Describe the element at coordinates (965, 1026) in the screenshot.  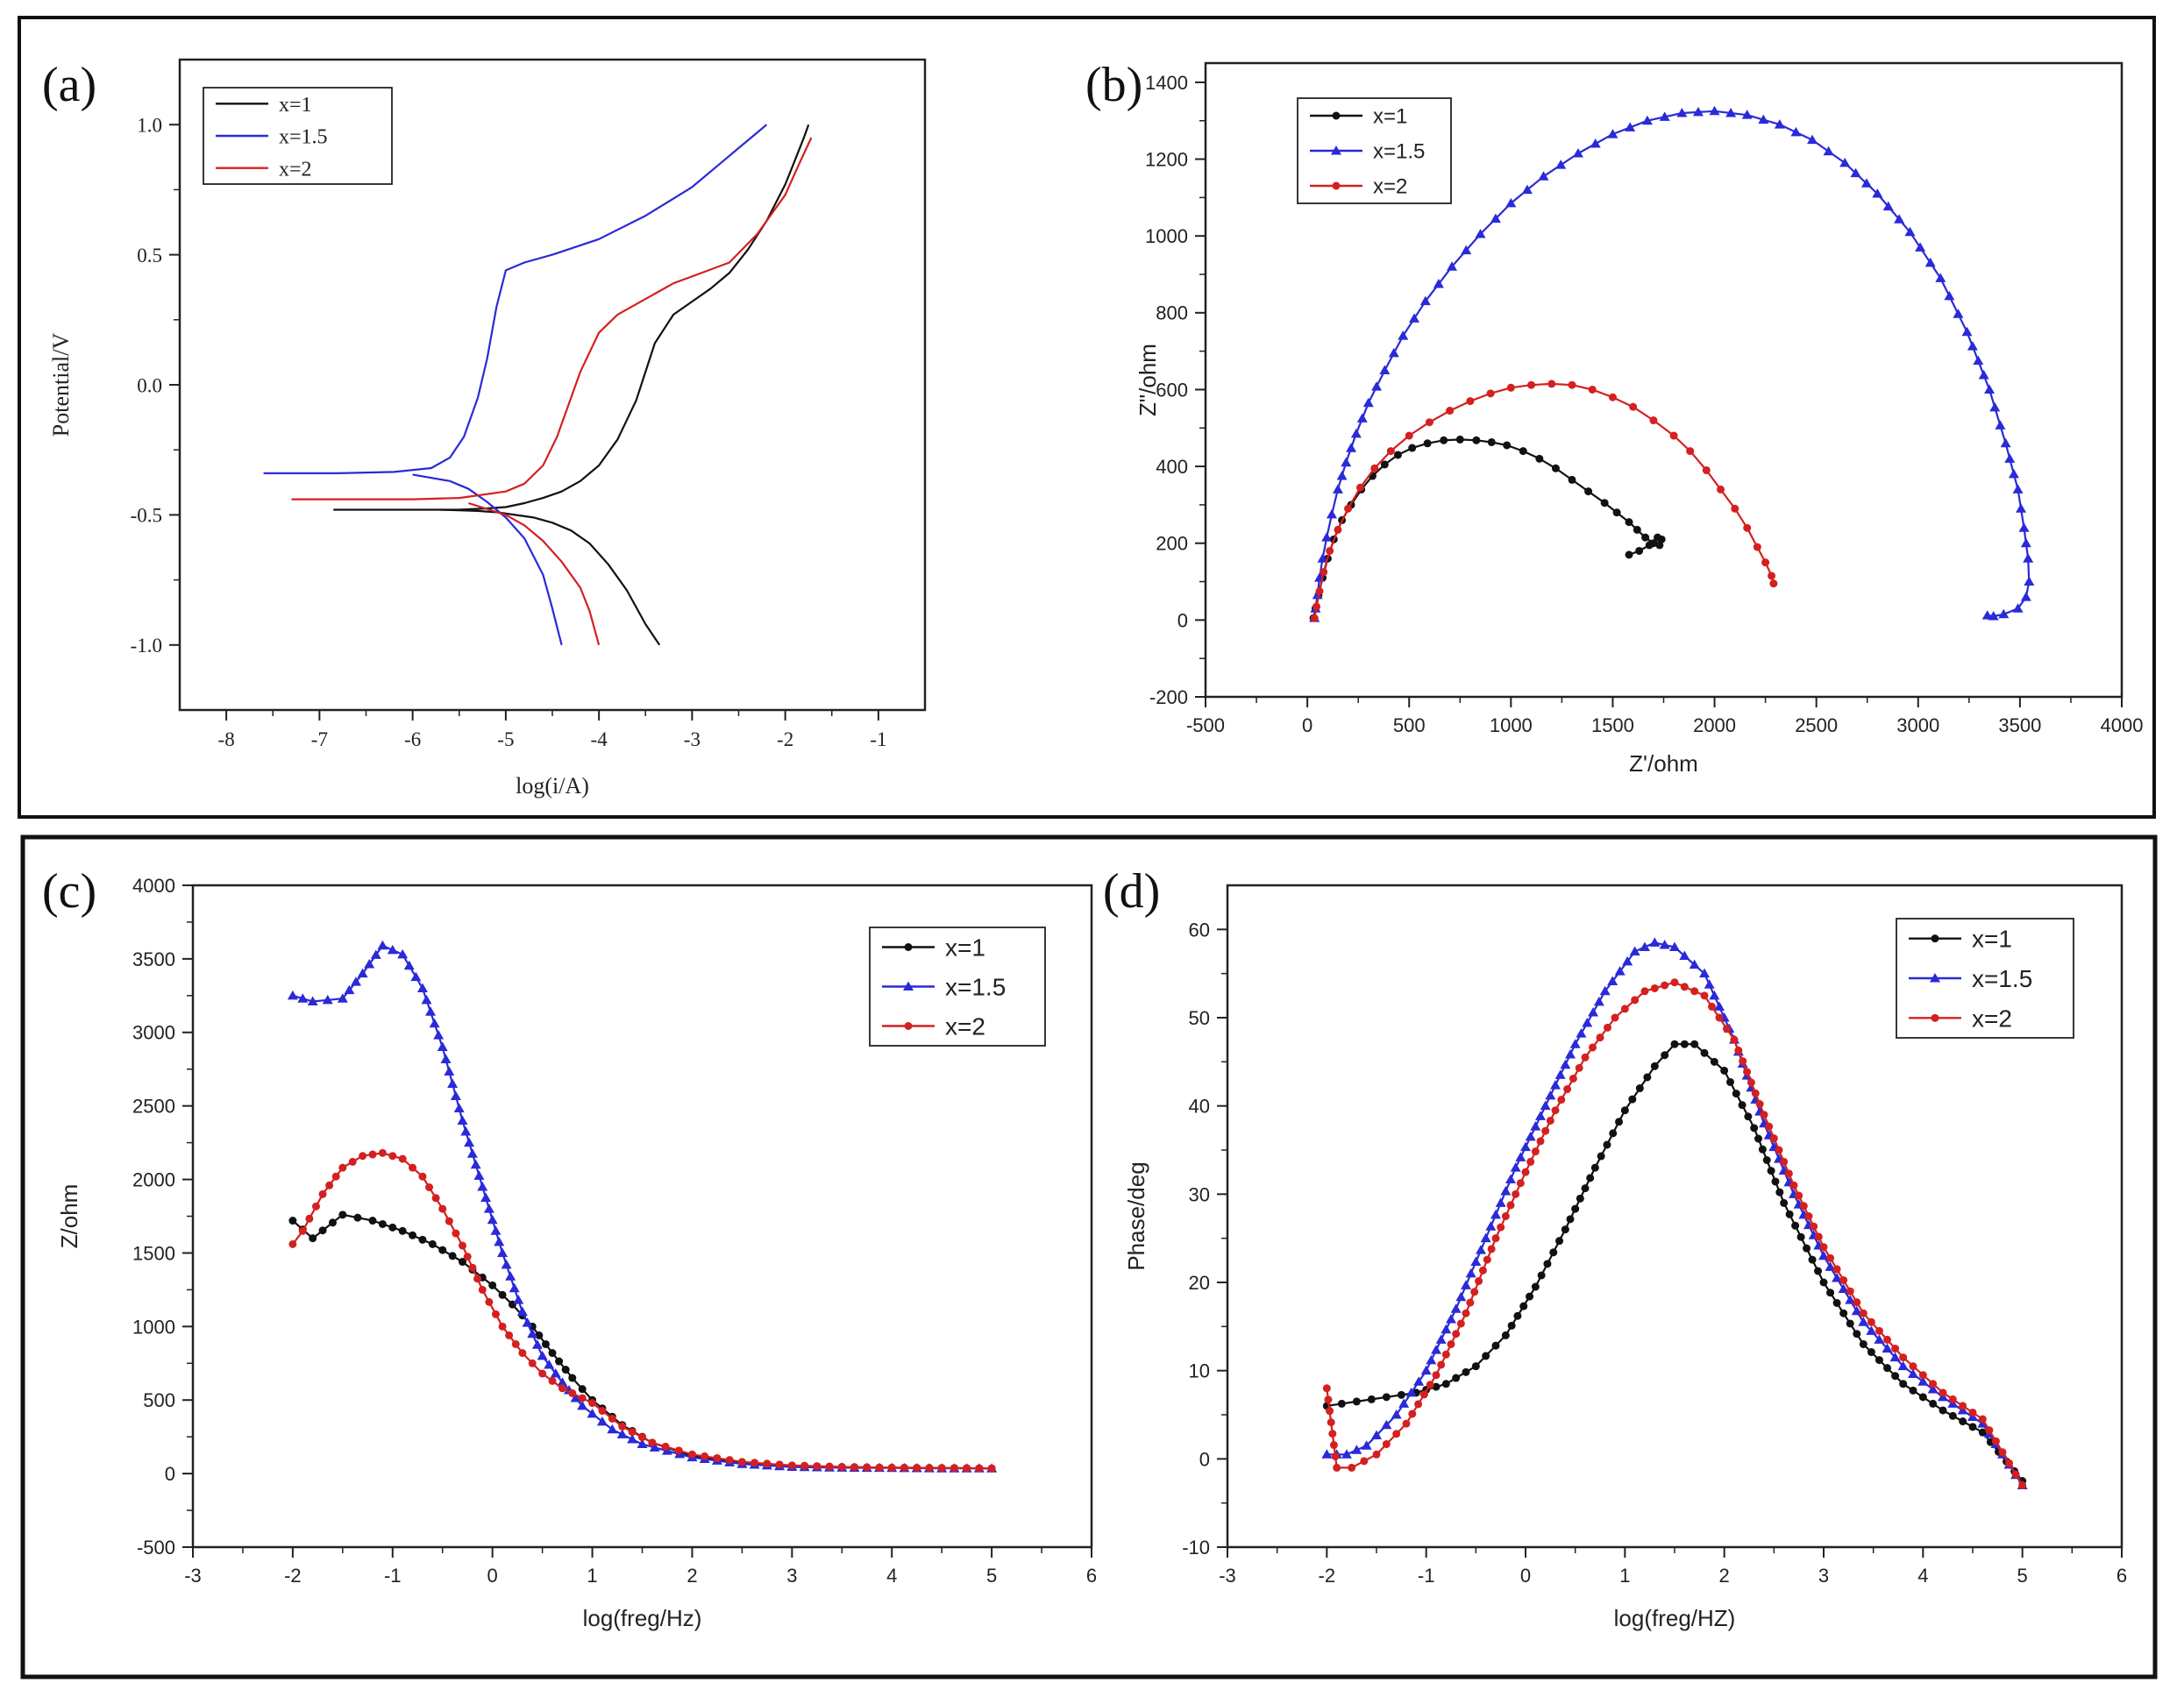
I see `legend-label-c: x=2` at that location.